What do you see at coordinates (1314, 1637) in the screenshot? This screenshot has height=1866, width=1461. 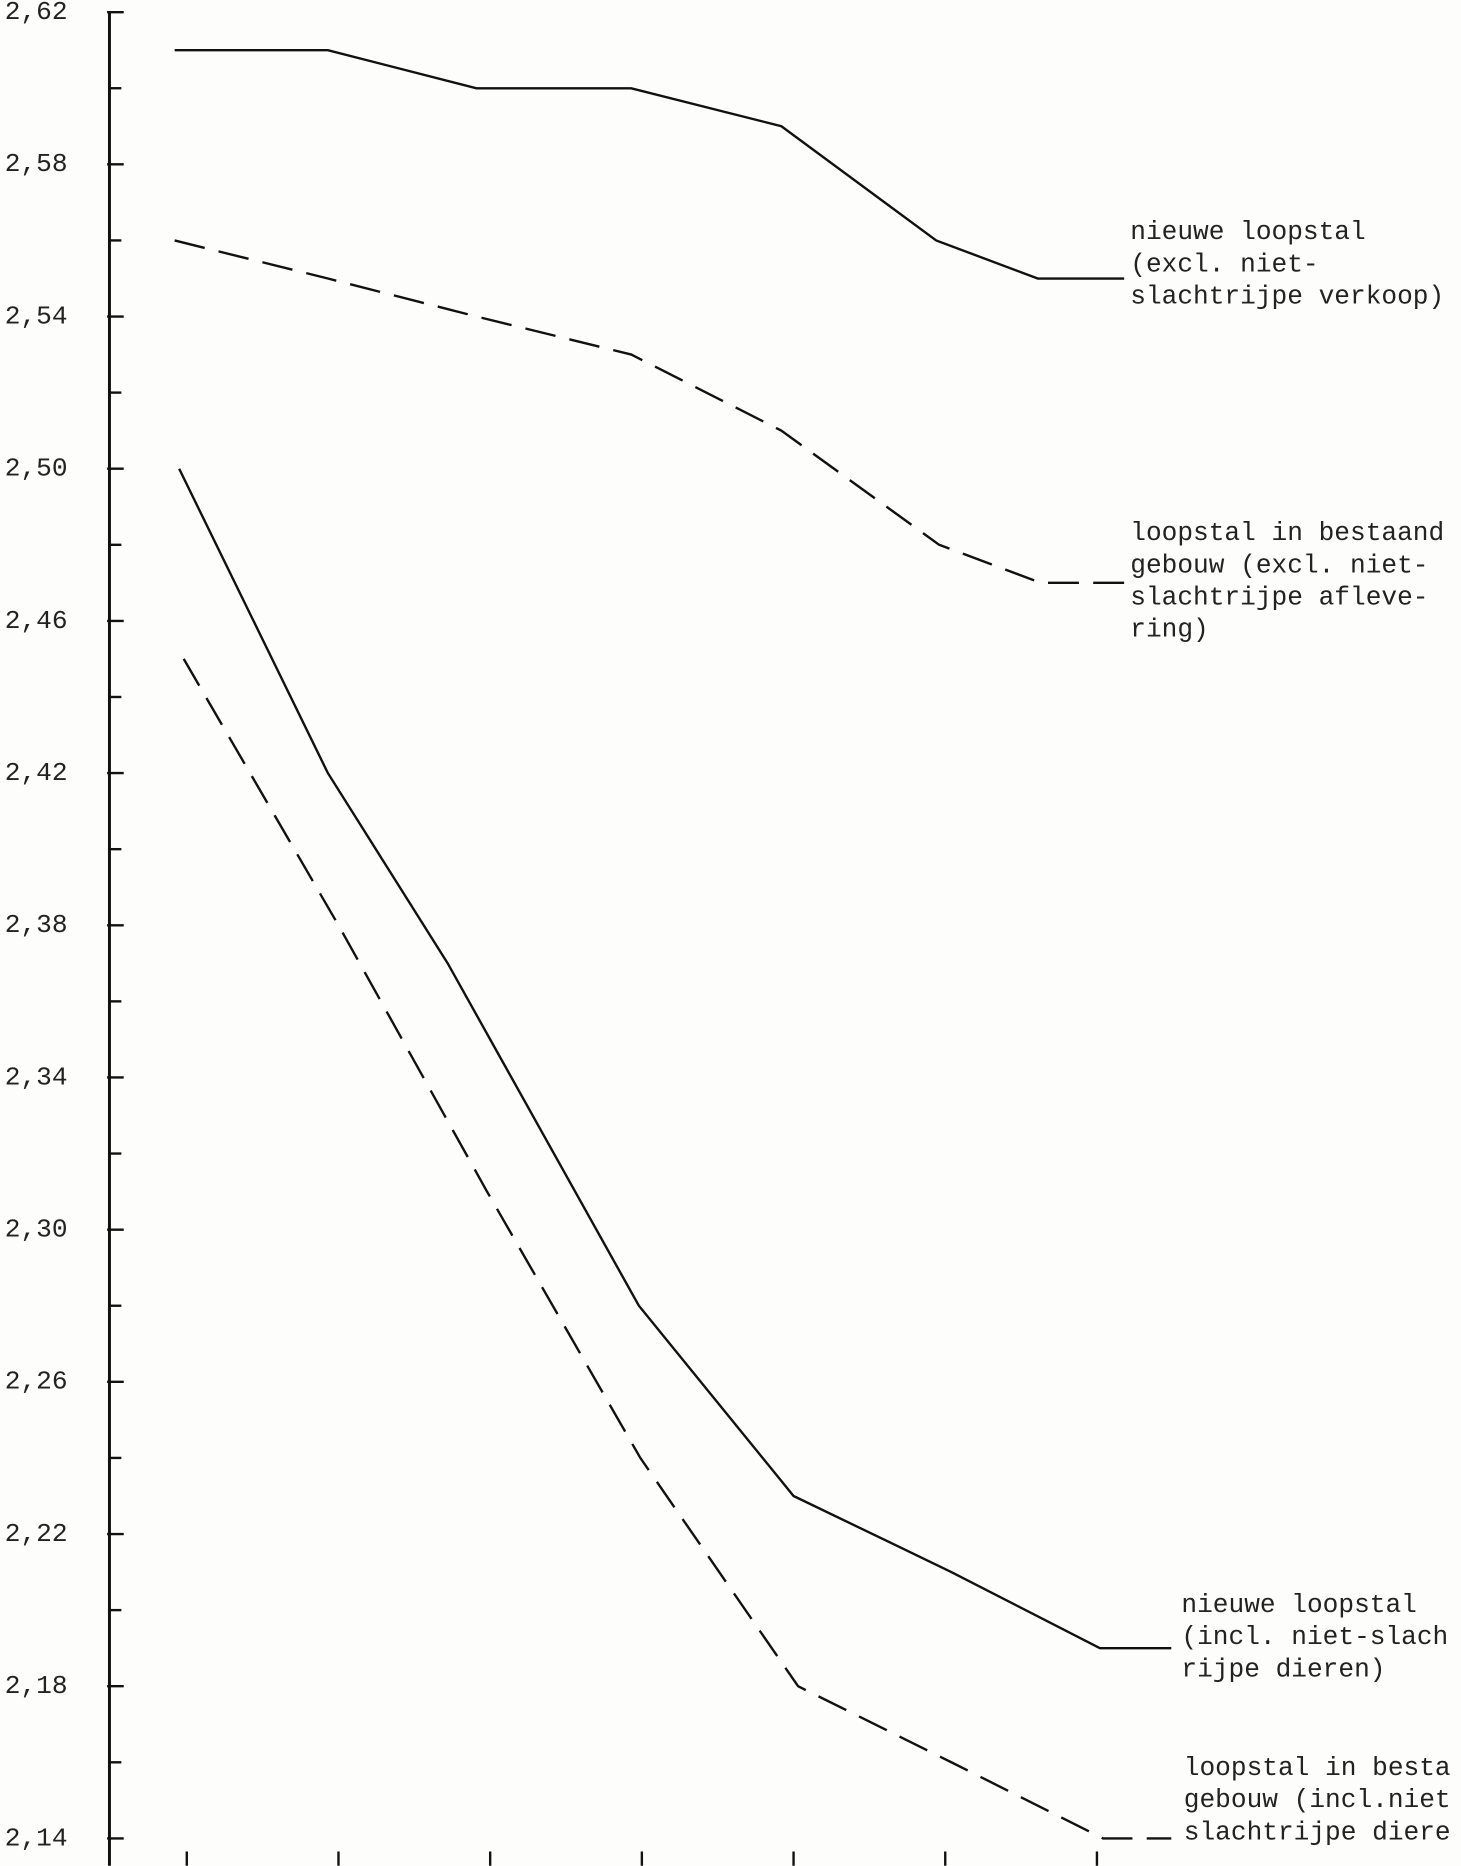 I see `annotation: (incl. niet-slach` at bounding box center [1314, 1637].